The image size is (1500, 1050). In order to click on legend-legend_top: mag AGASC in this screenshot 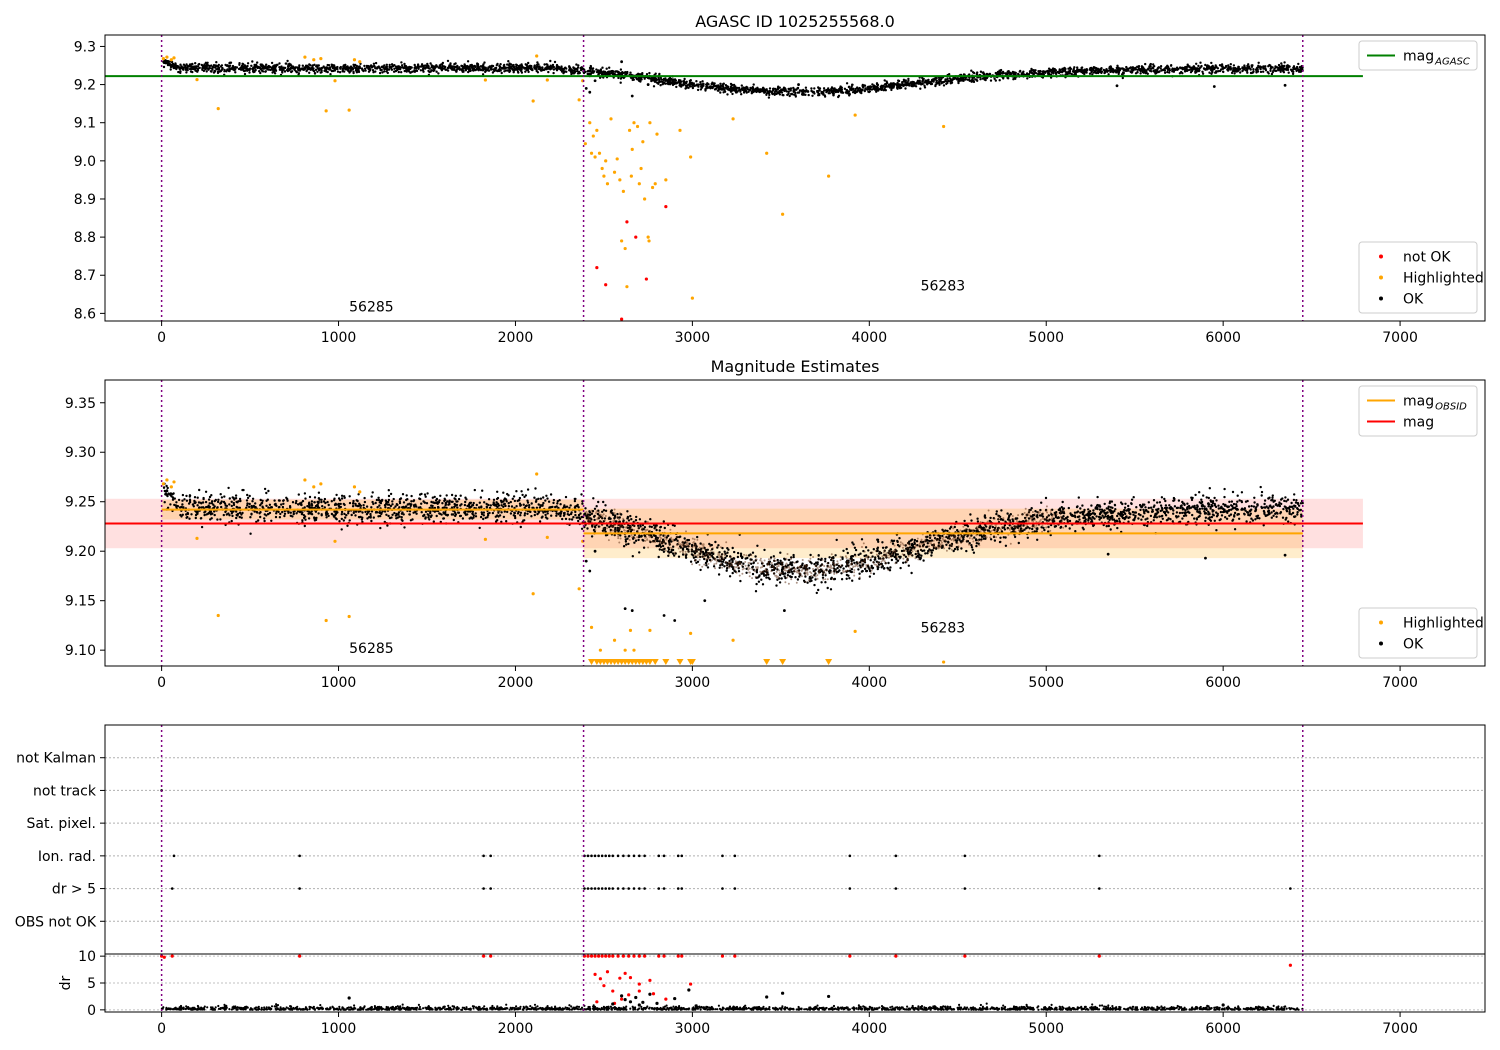, I will do `click(1418, 55)`.